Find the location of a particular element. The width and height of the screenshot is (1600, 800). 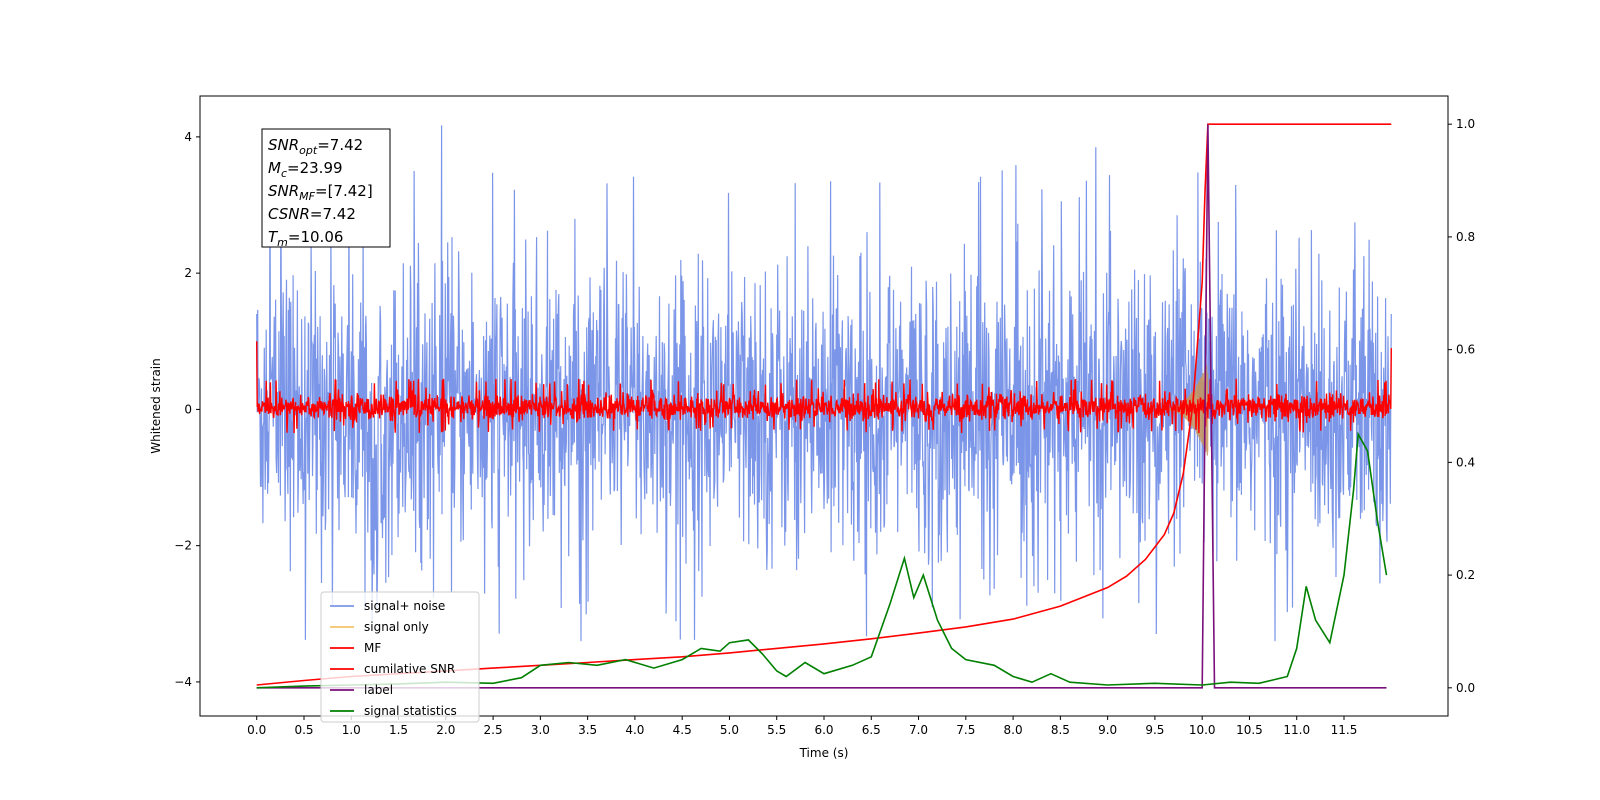

legend-frame is located at coordinates (400, 657).